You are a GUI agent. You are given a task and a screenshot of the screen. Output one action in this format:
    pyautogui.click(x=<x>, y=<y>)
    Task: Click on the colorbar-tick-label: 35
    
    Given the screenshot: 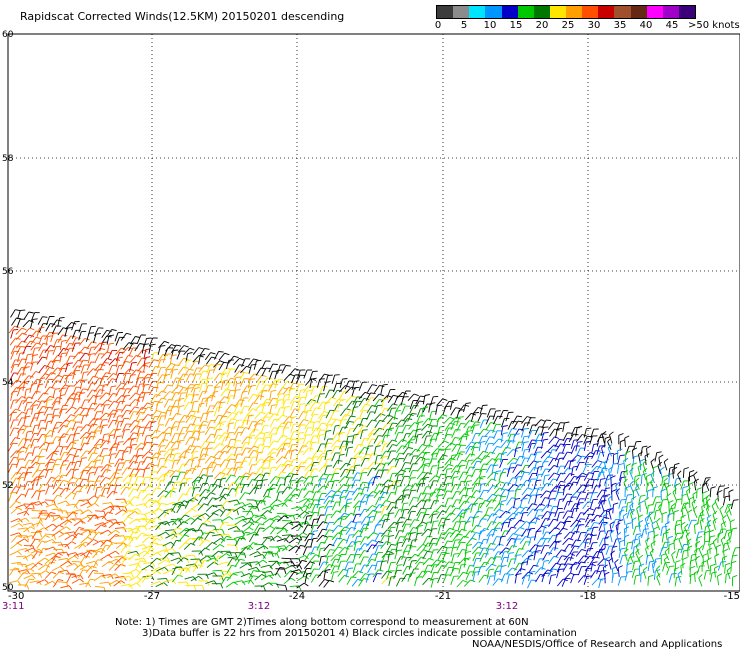 What is the action you would take?
    pyautogui.click(x=620, y=25)
    